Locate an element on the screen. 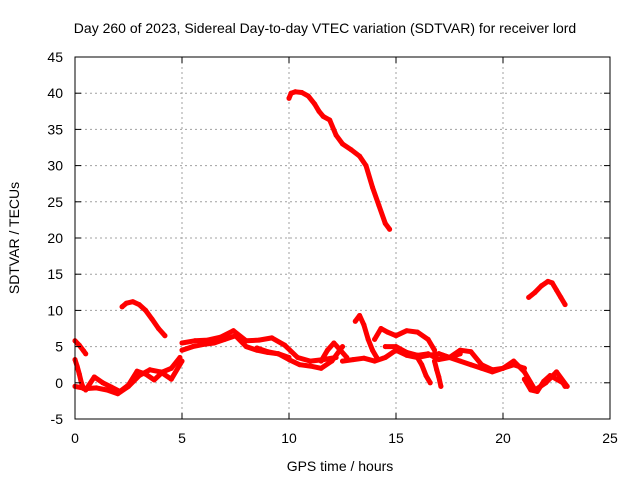 Image resolution: width=640 pixels, height=480 pixels. y-tick-label: -5 is located at coordinates (57, 419).